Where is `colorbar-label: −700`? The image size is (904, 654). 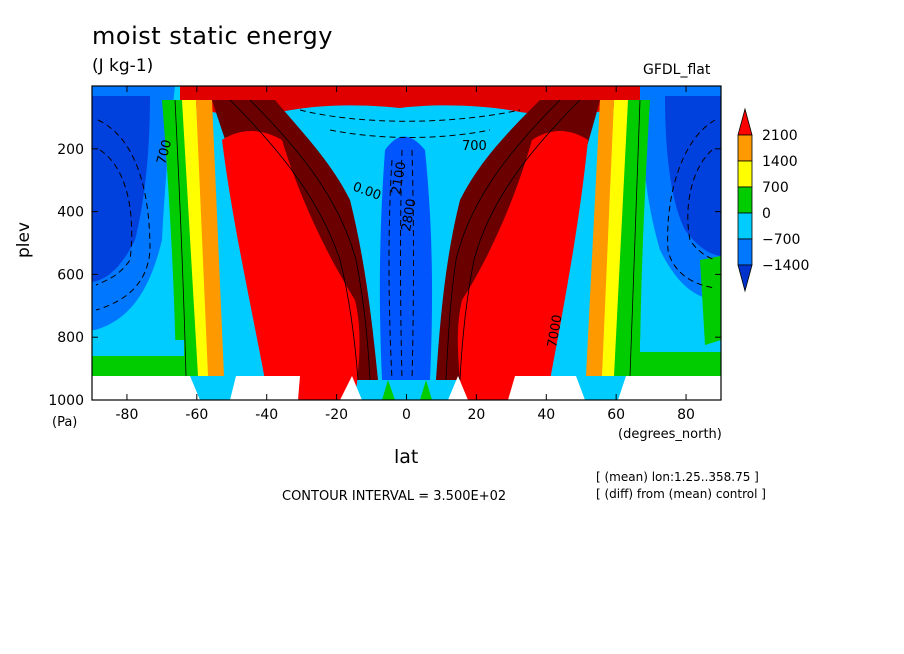
colorbar-label: −700 is located at coordinates (781, 240).